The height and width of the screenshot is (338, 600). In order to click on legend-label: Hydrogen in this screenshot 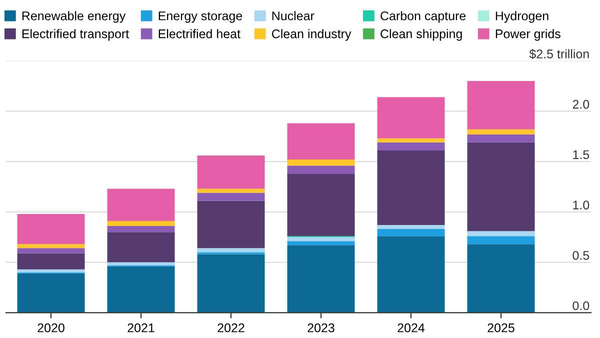, I will do `click(522, 17)`.